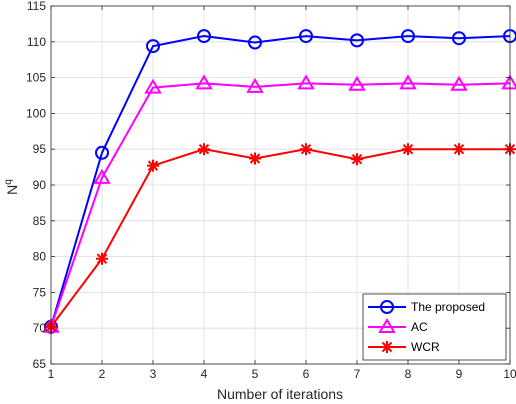 This screenshot has height=404, width=516. What do you see at coordinates (408, 374) in the screenshot?
I see `x-tick-label: 8` at bounding box center [408, 374].